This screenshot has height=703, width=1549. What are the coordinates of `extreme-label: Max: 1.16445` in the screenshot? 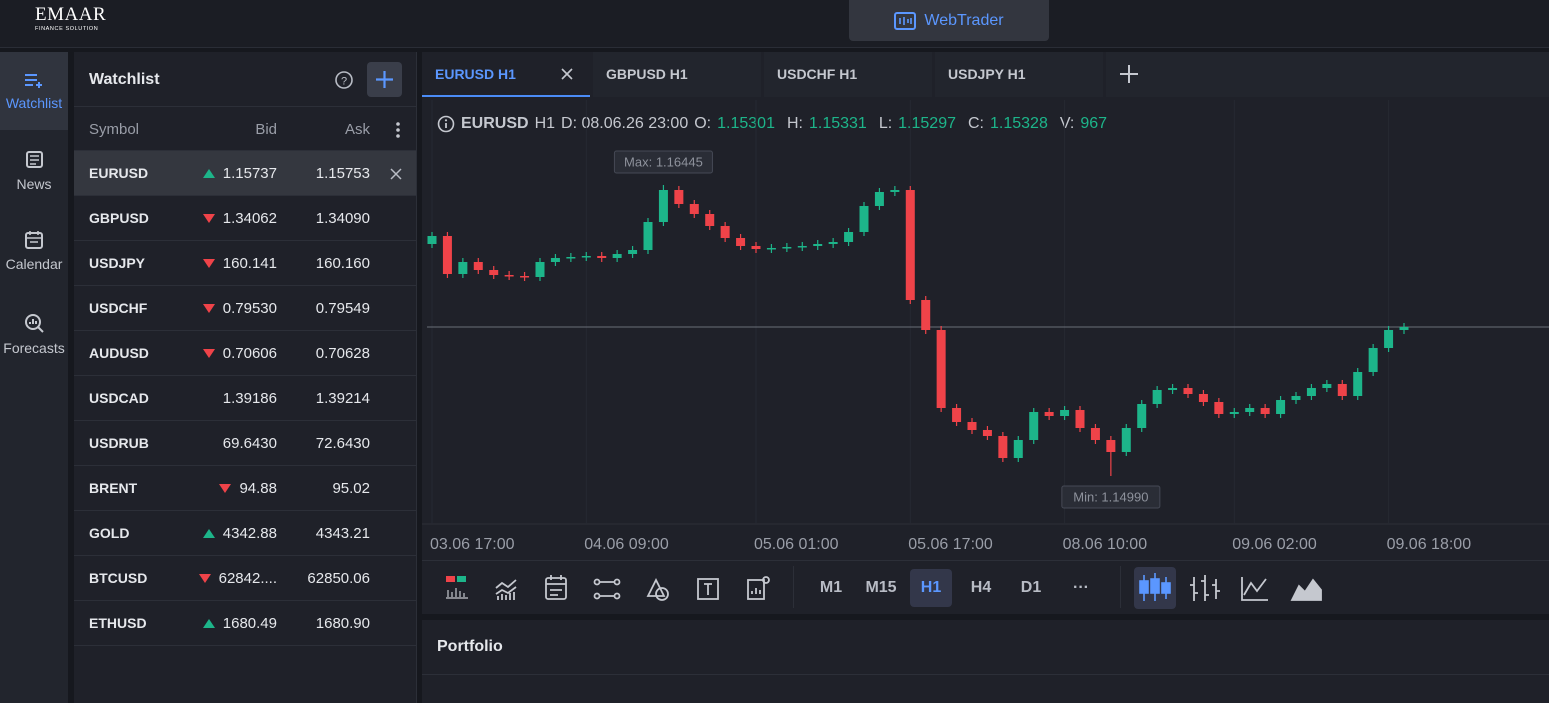 It's located at (663, 162).